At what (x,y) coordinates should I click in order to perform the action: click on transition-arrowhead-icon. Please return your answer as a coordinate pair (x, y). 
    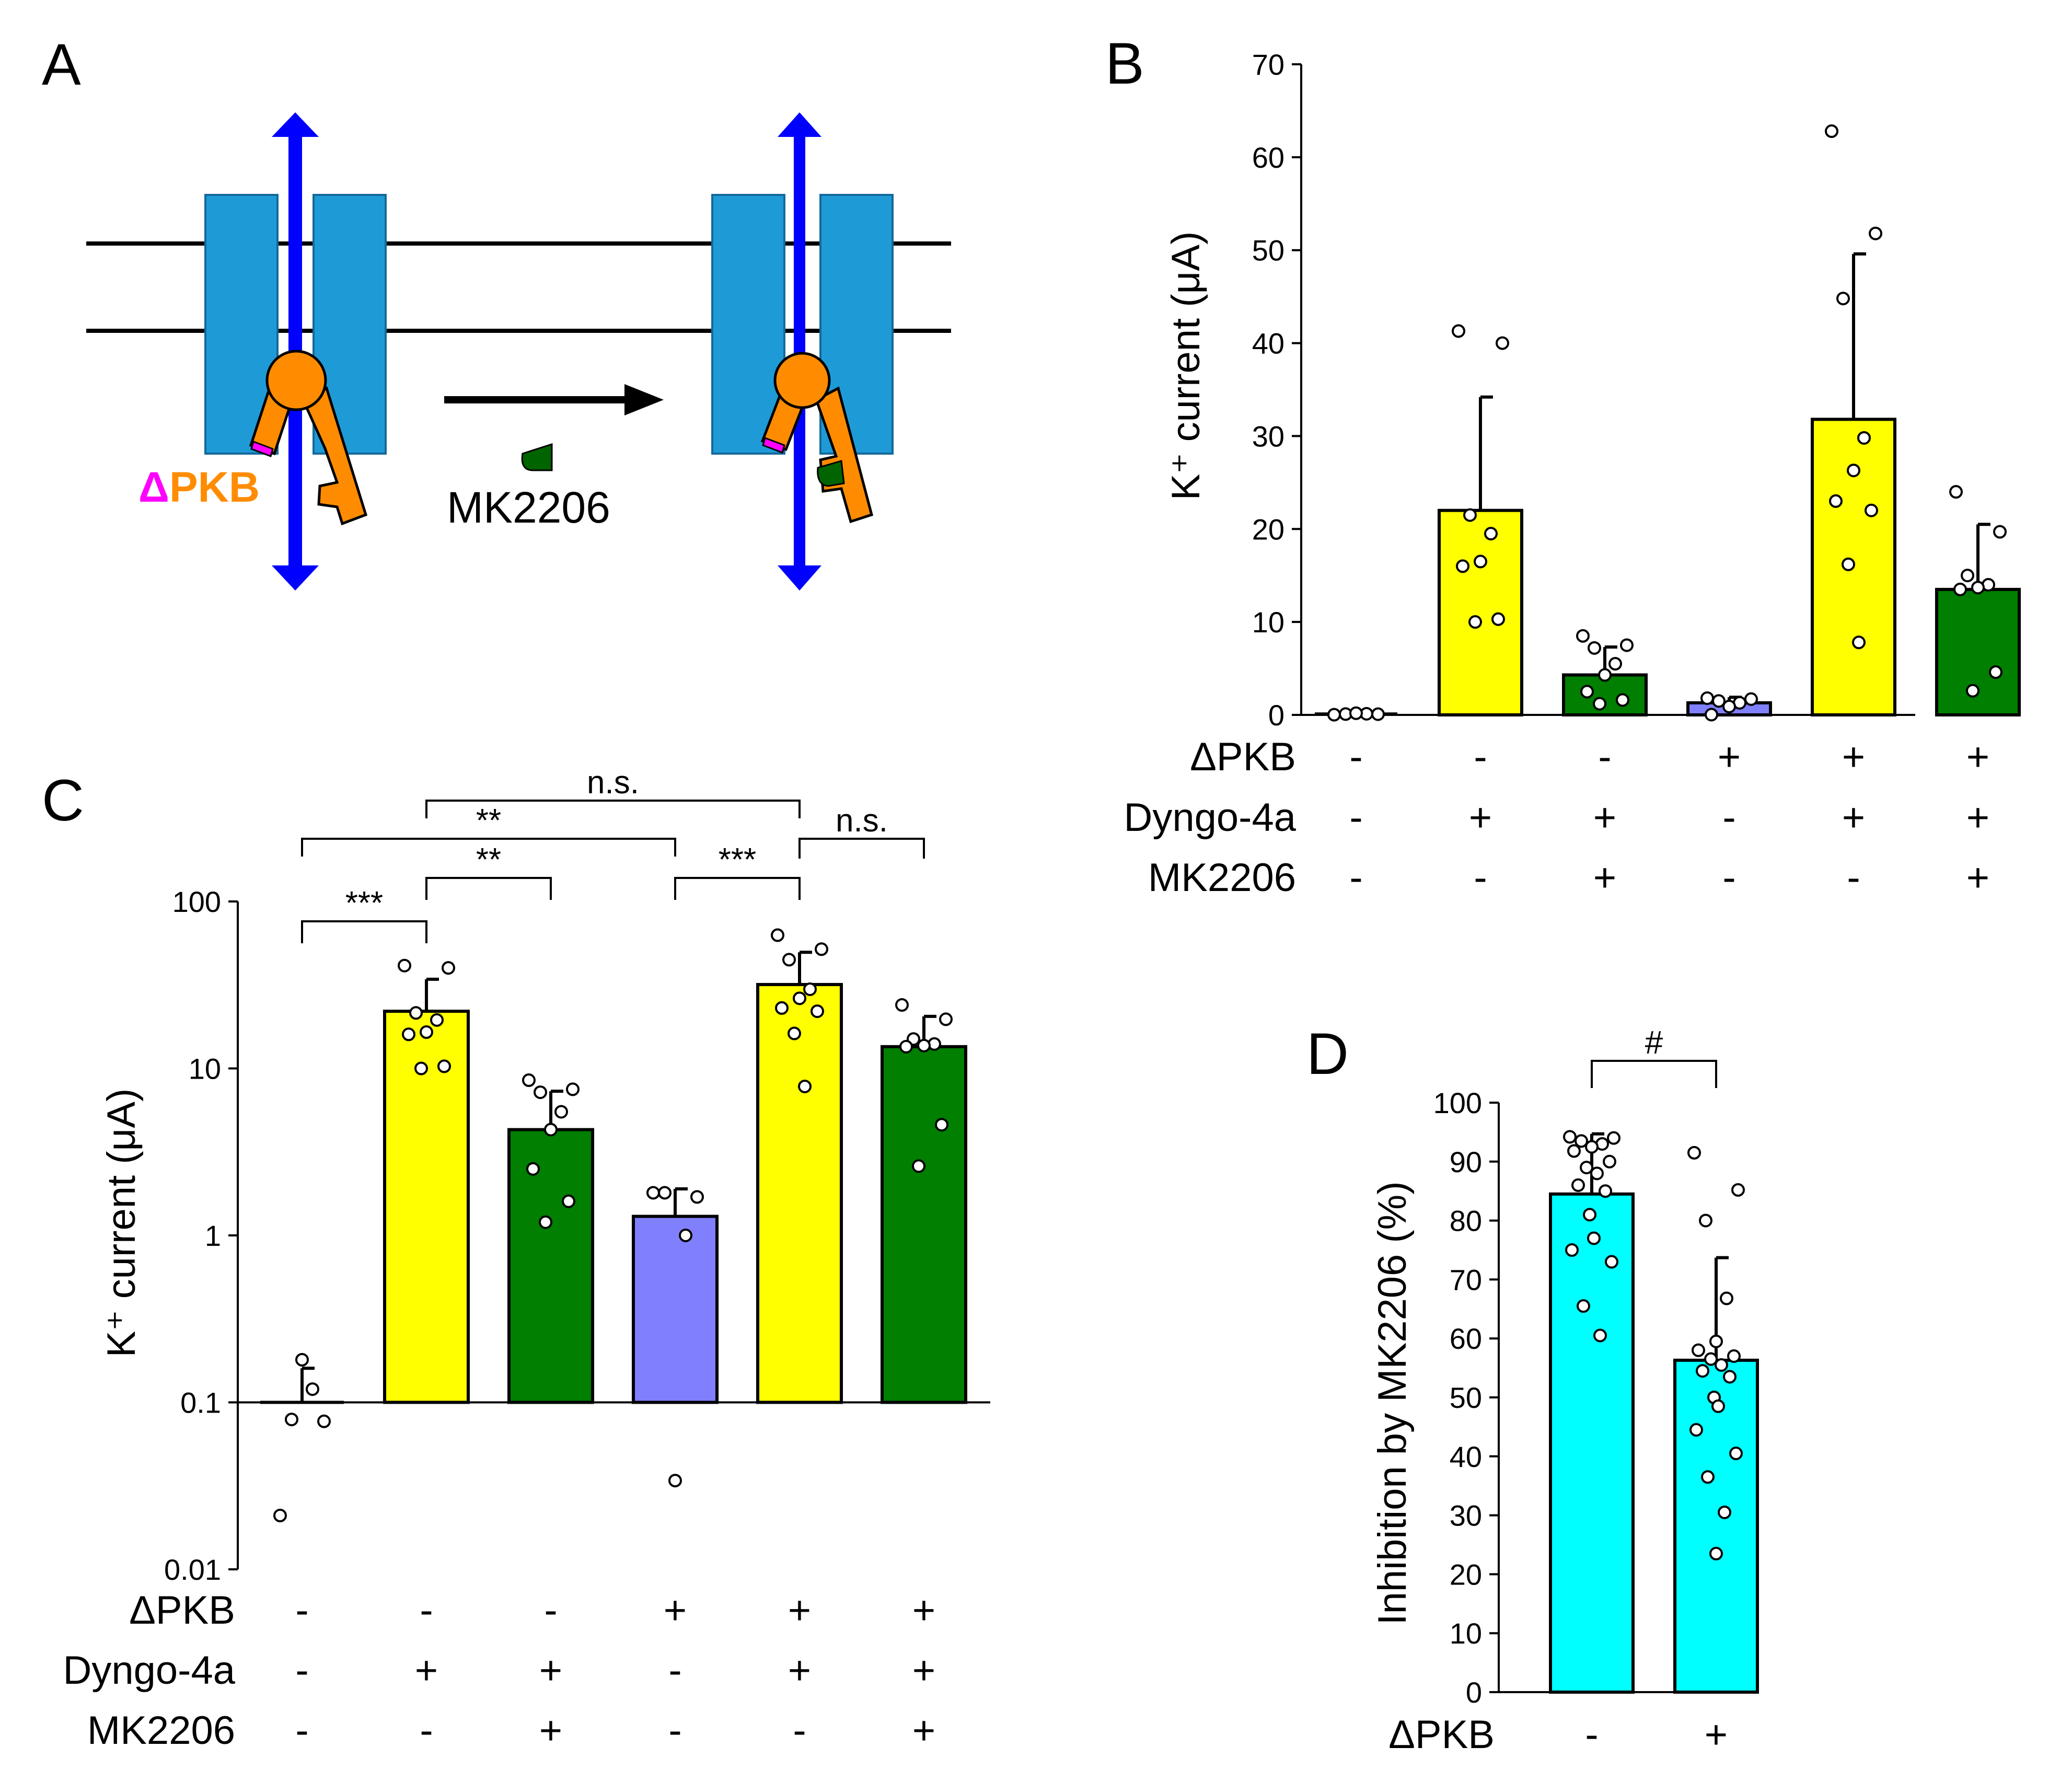
    Looking at the image, I should click on (644, 399).